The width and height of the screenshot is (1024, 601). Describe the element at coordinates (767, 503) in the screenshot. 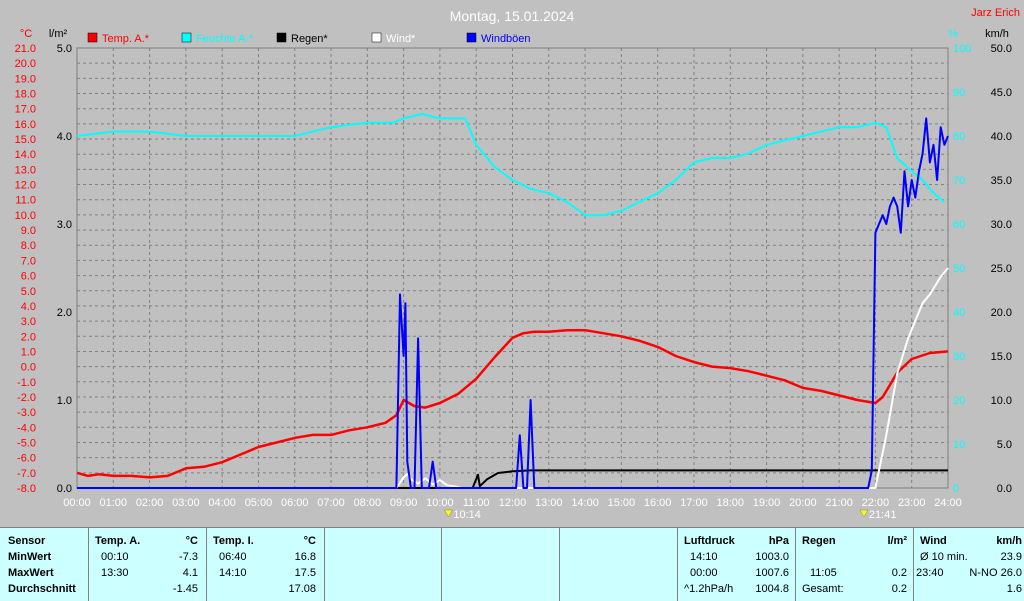

I see `x-tick-label: 19:00` at that location.